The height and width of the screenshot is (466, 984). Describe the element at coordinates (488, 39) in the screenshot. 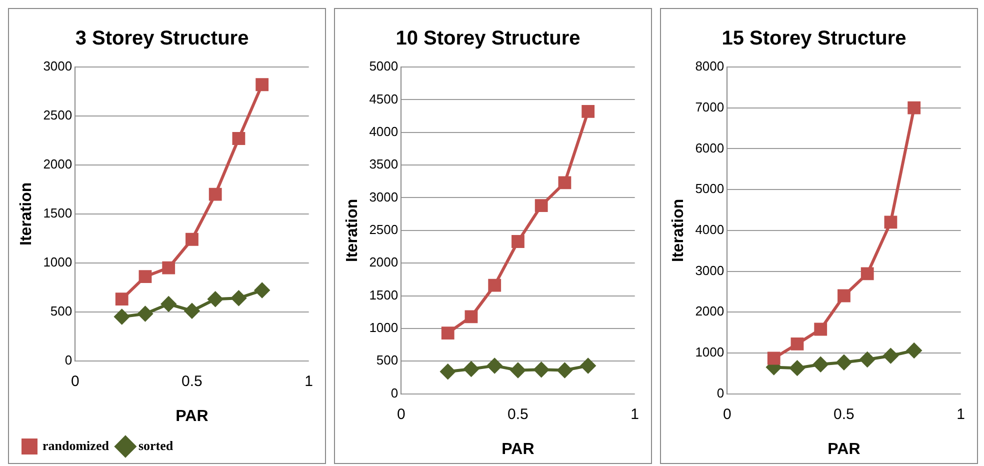

I see `chart-title: 10 Storey Structure` at that location.